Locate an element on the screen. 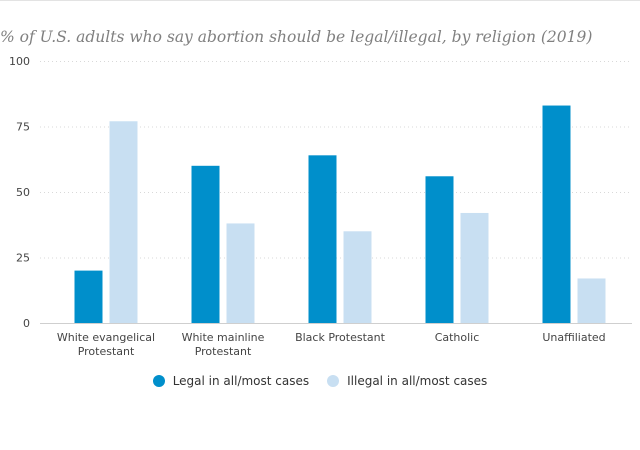  y-tick-label: 100 is located at coordinates (19, 61).